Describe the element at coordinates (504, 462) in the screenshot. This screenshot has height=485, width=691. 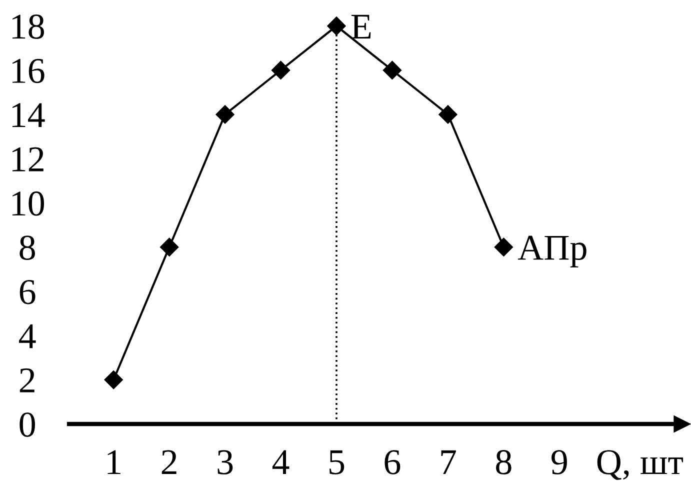
I see `x-tick-label: 8` at that location.